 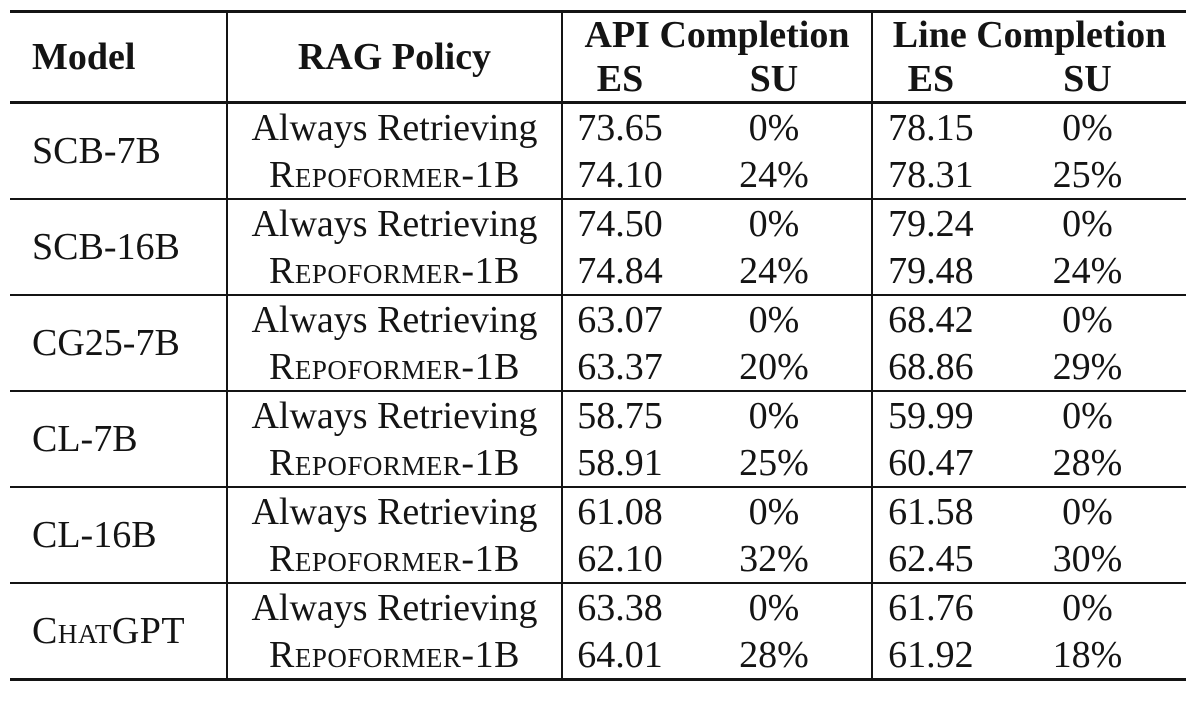 What do you see at coordinates (1028, 654) in the screenshot?
I see `line-completion-cell: 61.92 18%` at bounding box center [1028, 654].